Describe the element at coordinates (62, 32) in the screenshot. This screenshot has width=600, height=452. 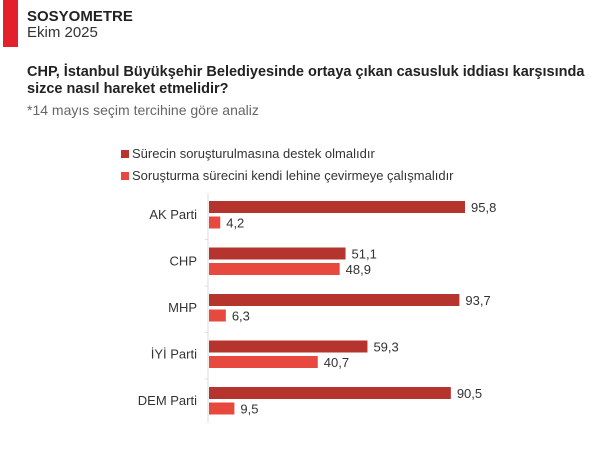
I see `report-date: Ekim 2025` at that location.